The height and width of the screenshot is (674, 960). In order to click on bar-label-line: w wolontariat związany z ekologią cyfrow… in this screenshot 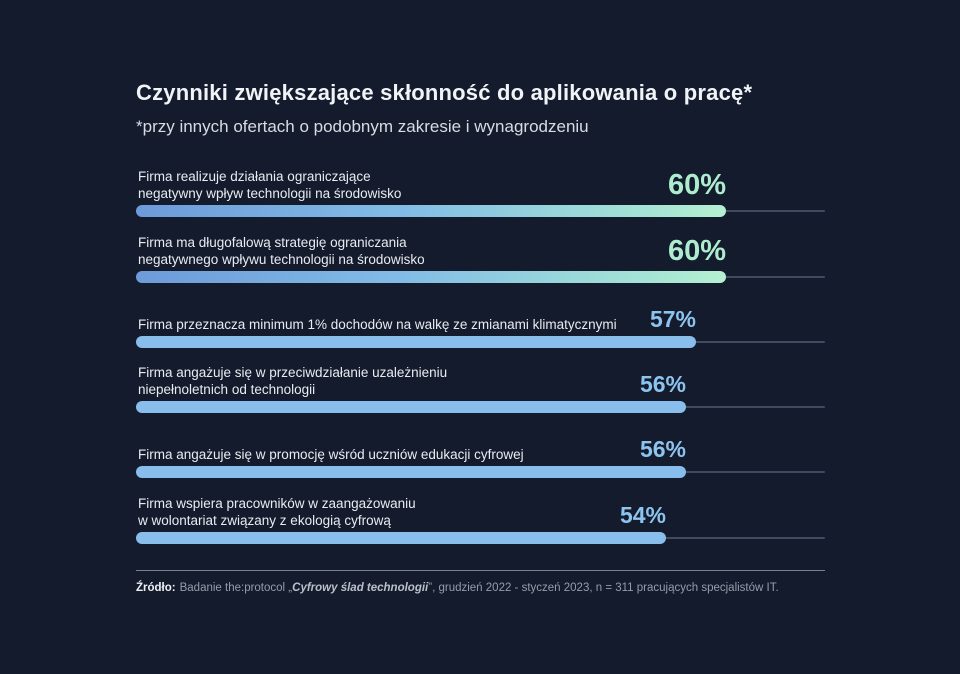, I will do `click(264, 520)`.